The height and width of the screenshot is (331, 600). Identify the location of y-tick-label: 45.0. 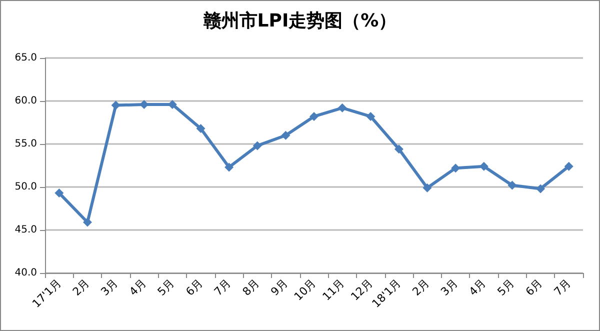
(25, 230).